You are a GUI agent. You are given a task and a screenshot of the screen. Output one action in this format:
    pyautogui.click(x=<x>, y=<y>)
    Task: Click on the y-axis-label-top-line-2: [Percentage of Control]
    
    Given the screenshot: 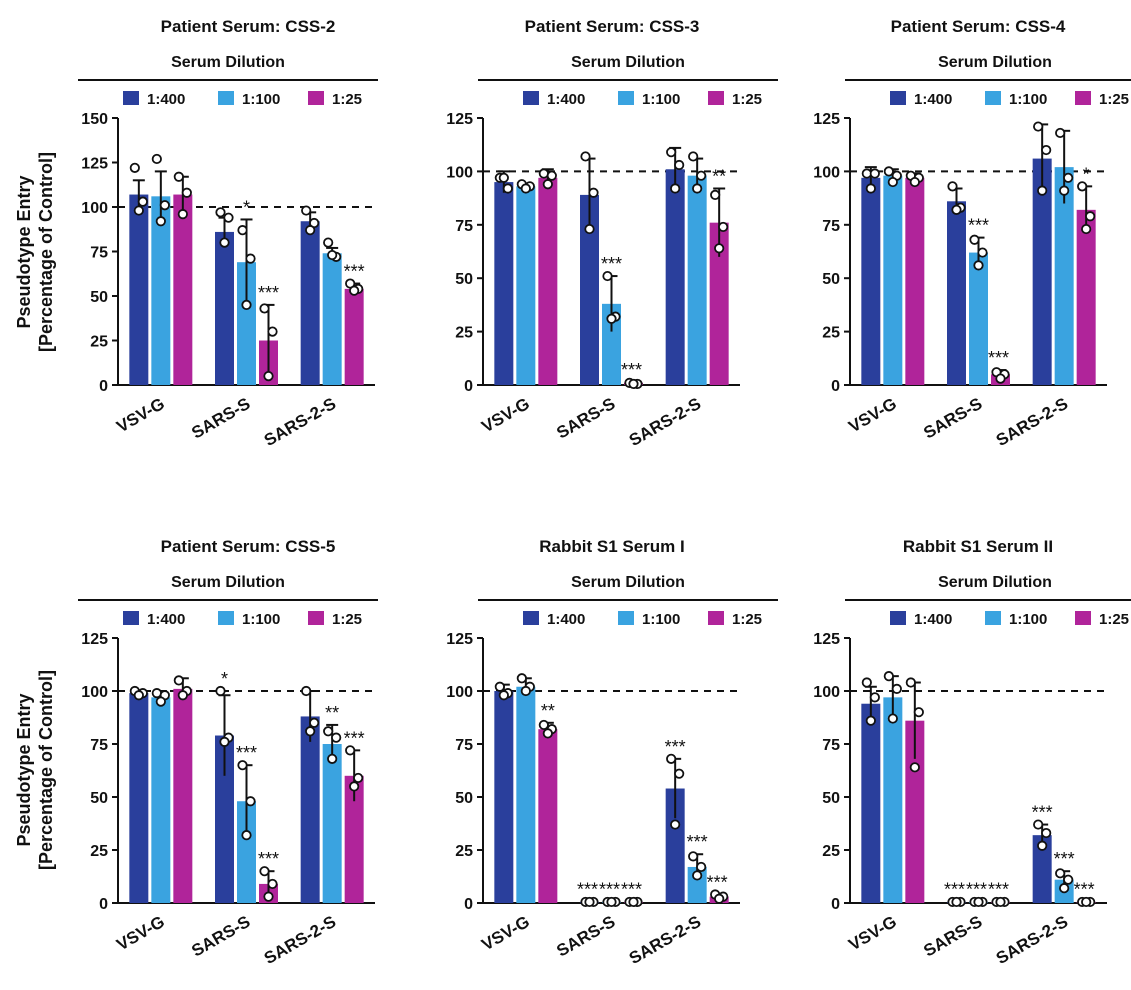 What is the action you would take?
    pyautogui.click(x=46, y=252)
    